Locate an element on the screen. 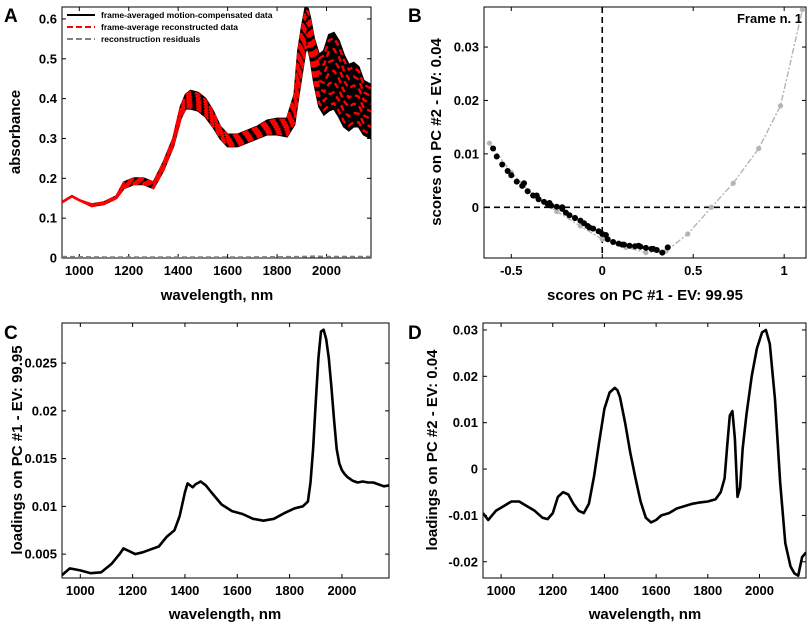 The image size is (809, 628). panel-label: A is located at coordinates (11, 16).